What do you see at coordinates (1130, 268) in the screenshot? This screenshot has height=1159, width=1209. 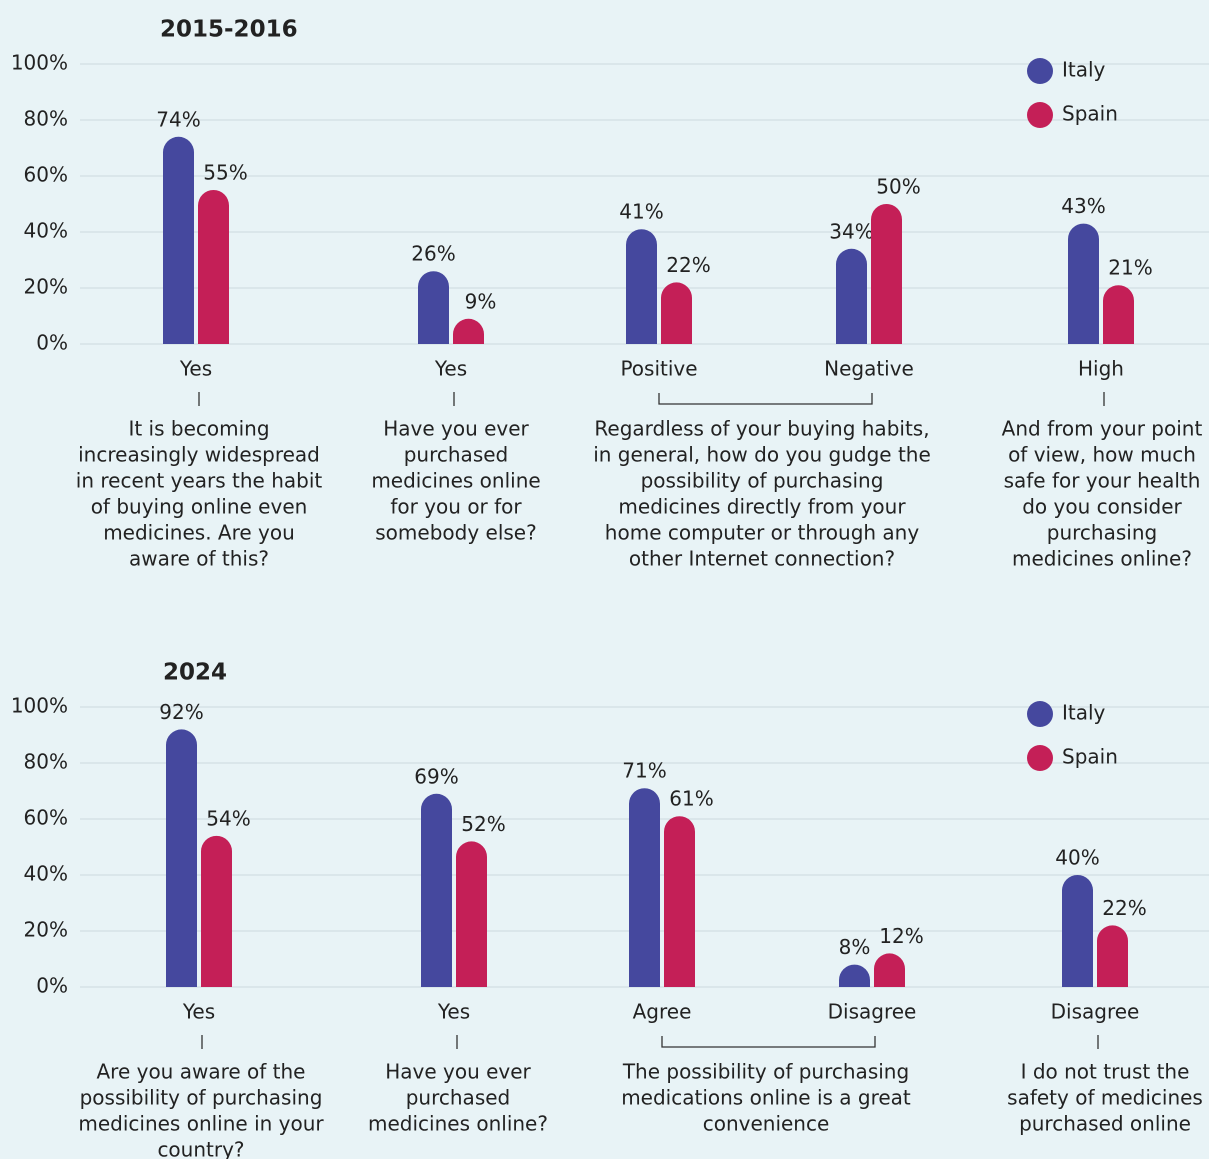 I see `value-label: 21%` at bounding box center [1130, 268].